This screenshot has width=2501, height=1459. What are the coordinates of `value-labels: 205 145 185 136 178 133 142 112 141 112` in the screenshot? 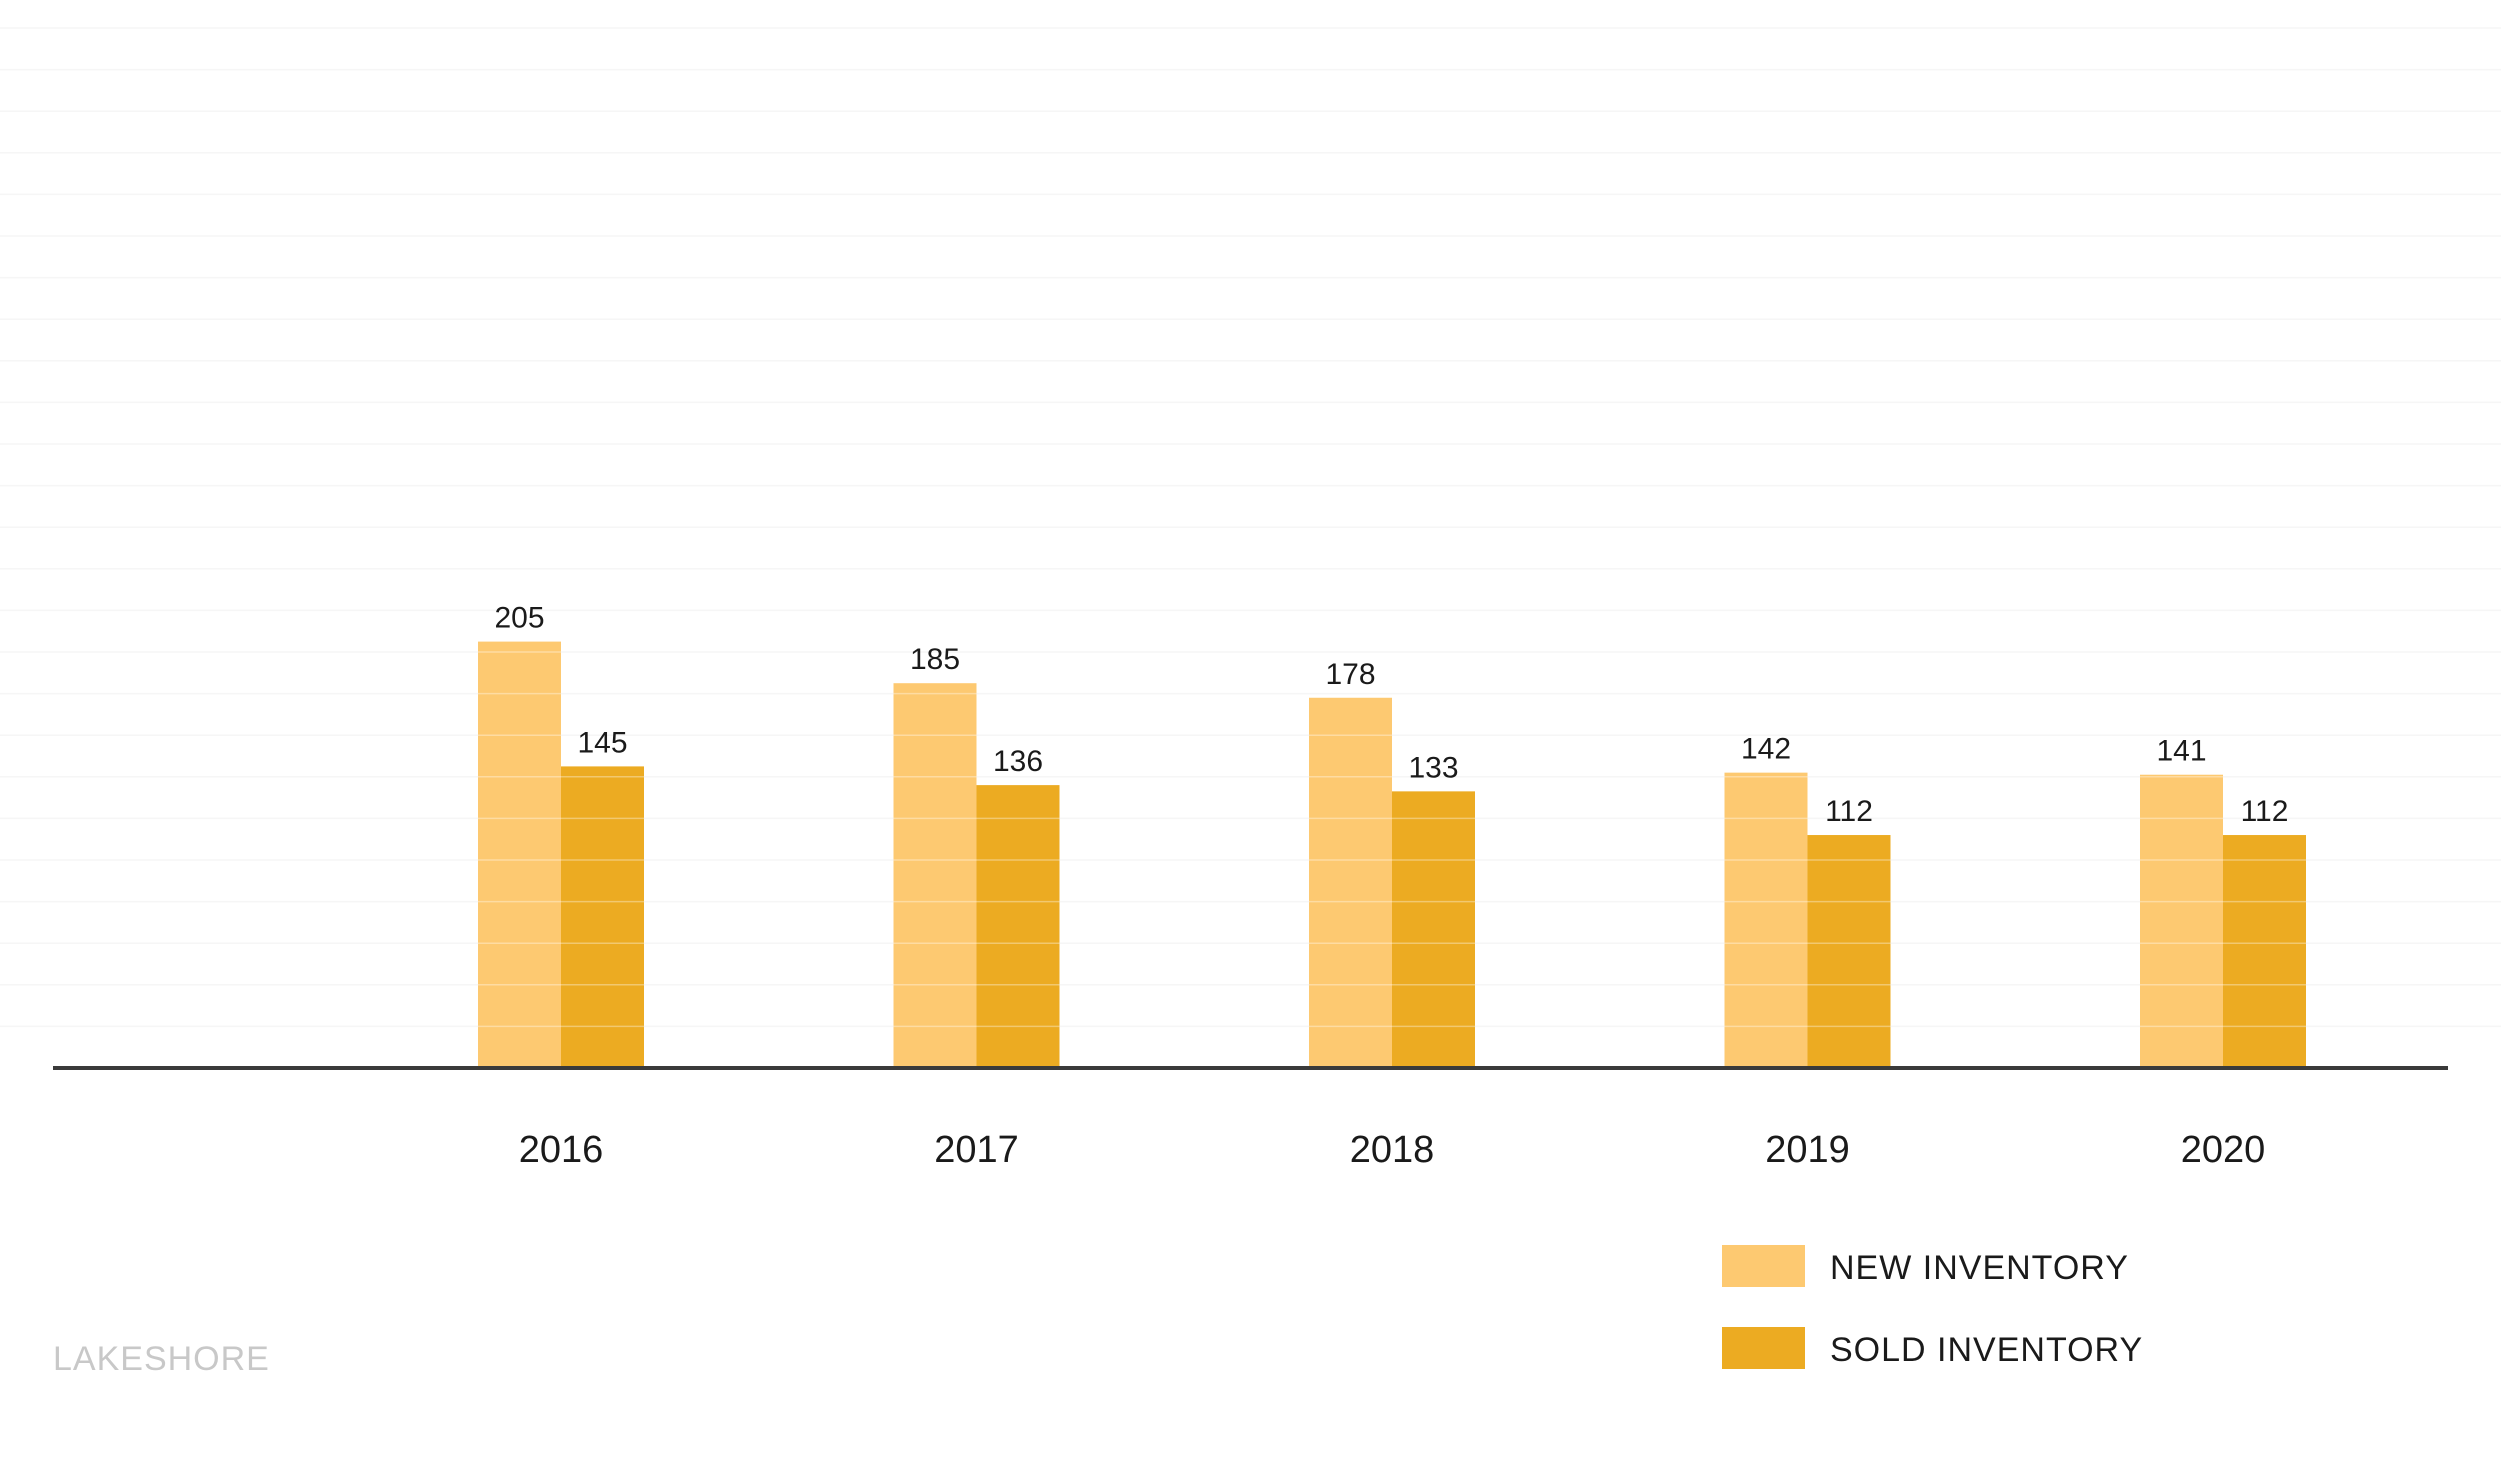 It's located at (1391, 715).